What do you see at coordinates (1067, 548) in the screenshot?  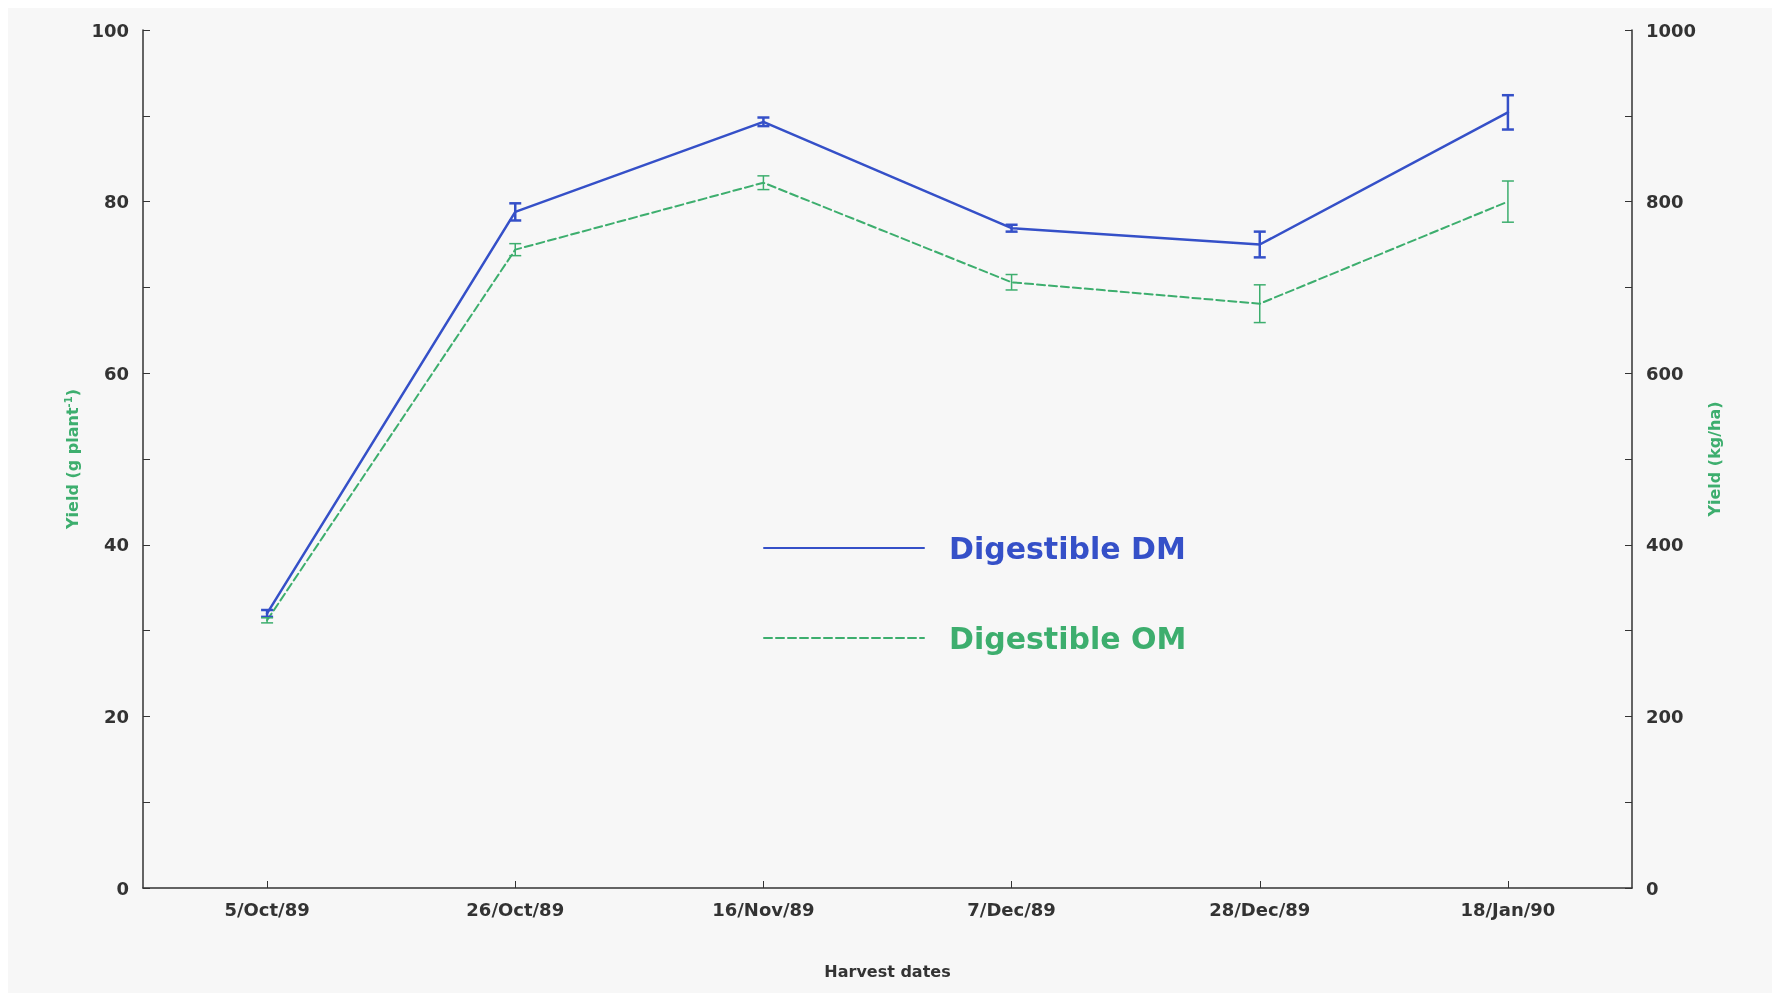 I see `text: Digestible DM` at bounding box center [1067, 548].